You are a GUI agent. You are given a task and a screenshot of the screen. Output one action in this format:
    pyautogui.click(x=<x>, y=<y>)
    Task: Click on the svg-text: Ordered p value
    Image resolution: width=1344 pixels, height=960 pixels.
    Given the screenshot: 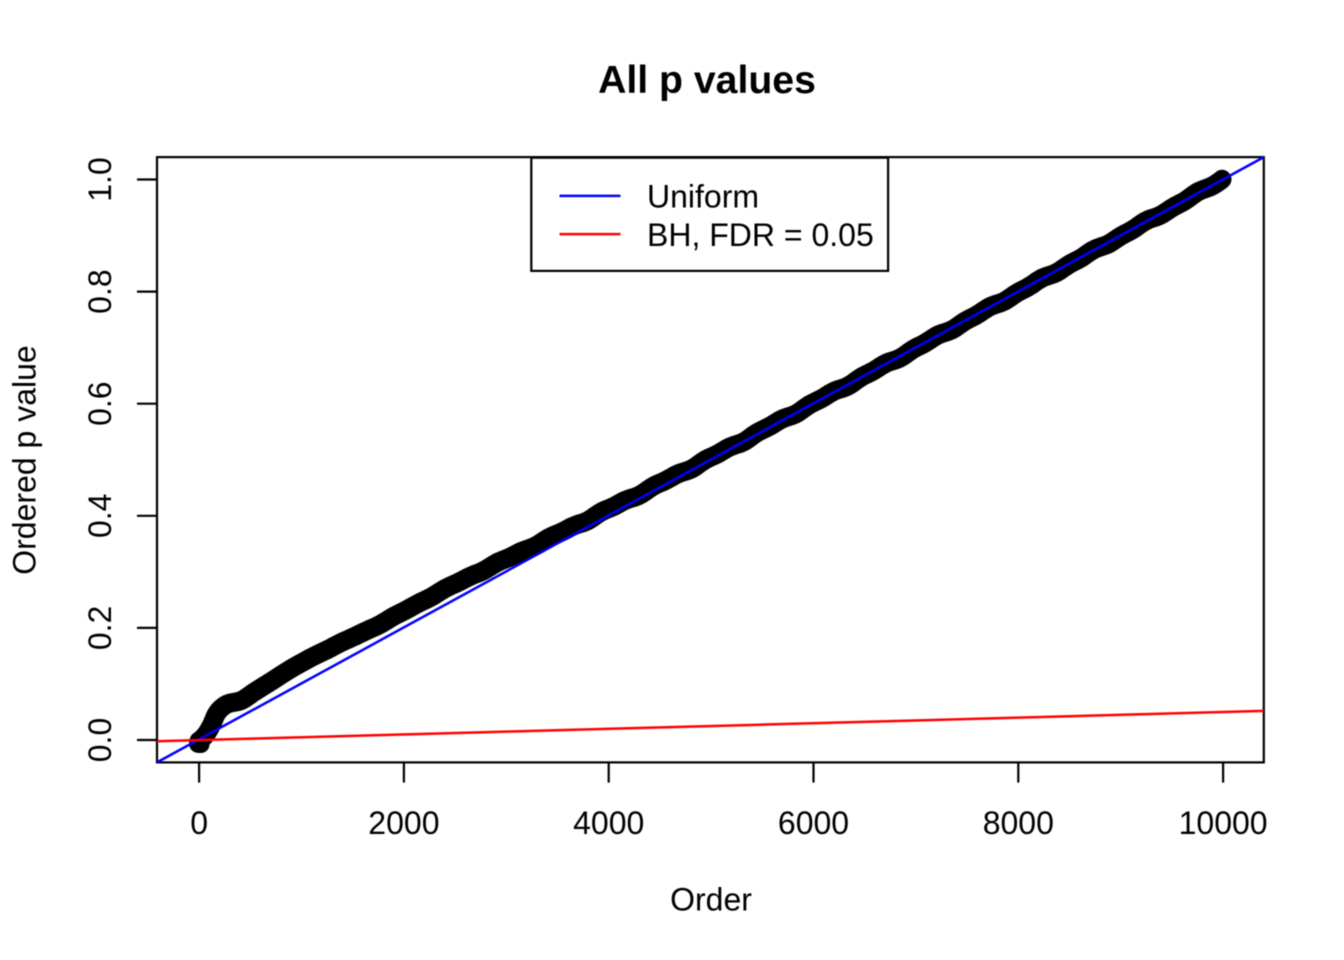 What is the action you would take?
    pyautogui.click(x=25, y=459)
    